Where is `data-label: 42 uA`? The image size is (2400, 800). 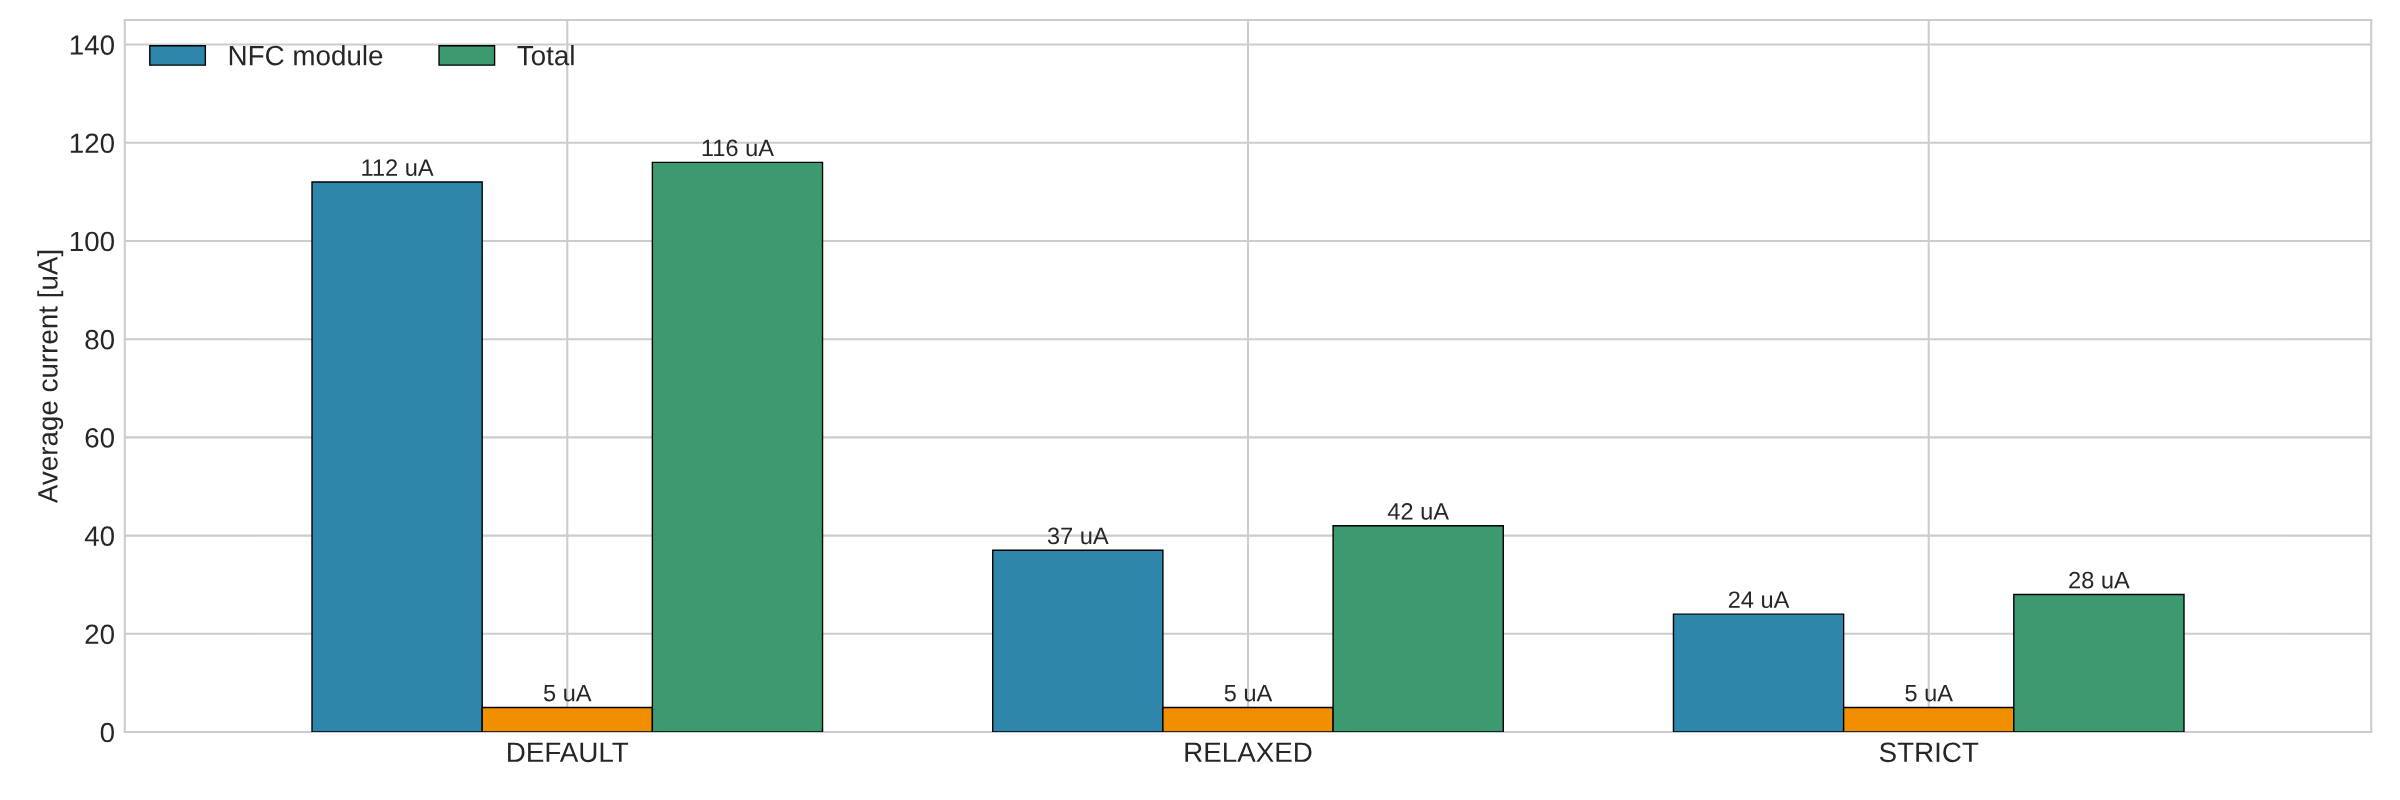 data-label: 42 uA is located at coordinates (1418, 511).